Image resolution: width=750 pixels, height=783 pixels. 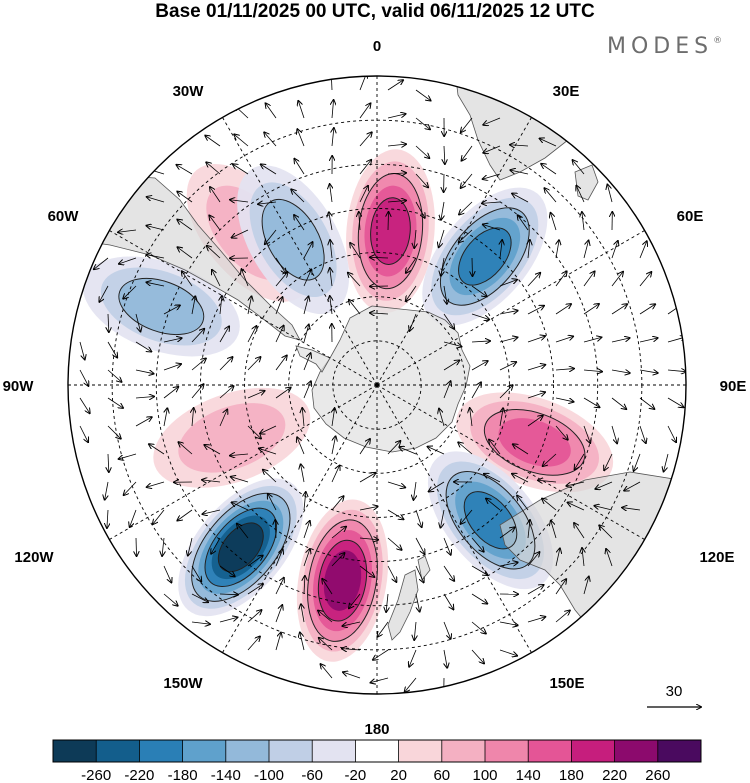 I want to click on colorbar-tick-label: 220, so click(x=614, y=775).